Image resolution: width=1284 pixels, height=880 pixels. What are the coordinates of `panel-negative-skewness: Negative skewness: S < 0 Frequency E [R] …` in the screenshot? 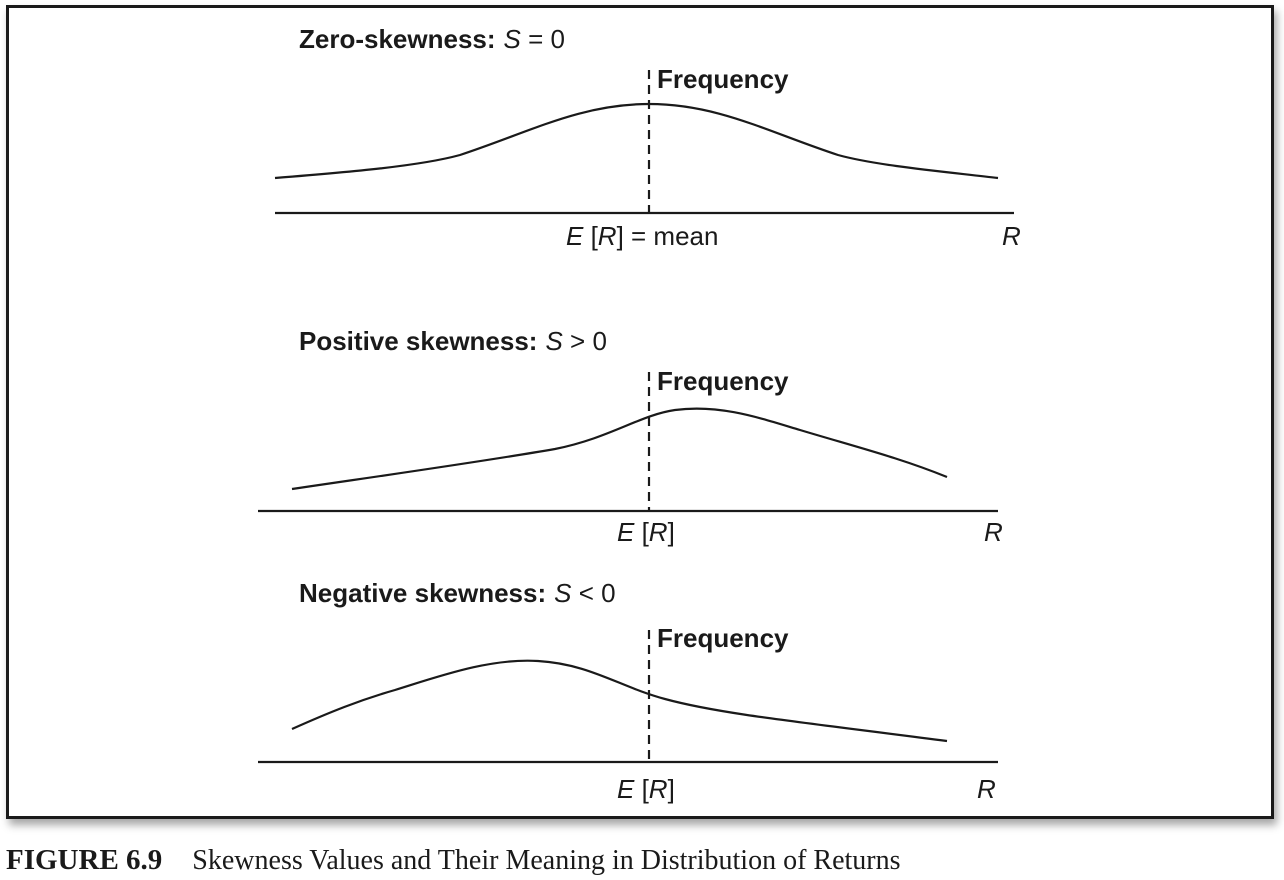 It's located at (628, 691).